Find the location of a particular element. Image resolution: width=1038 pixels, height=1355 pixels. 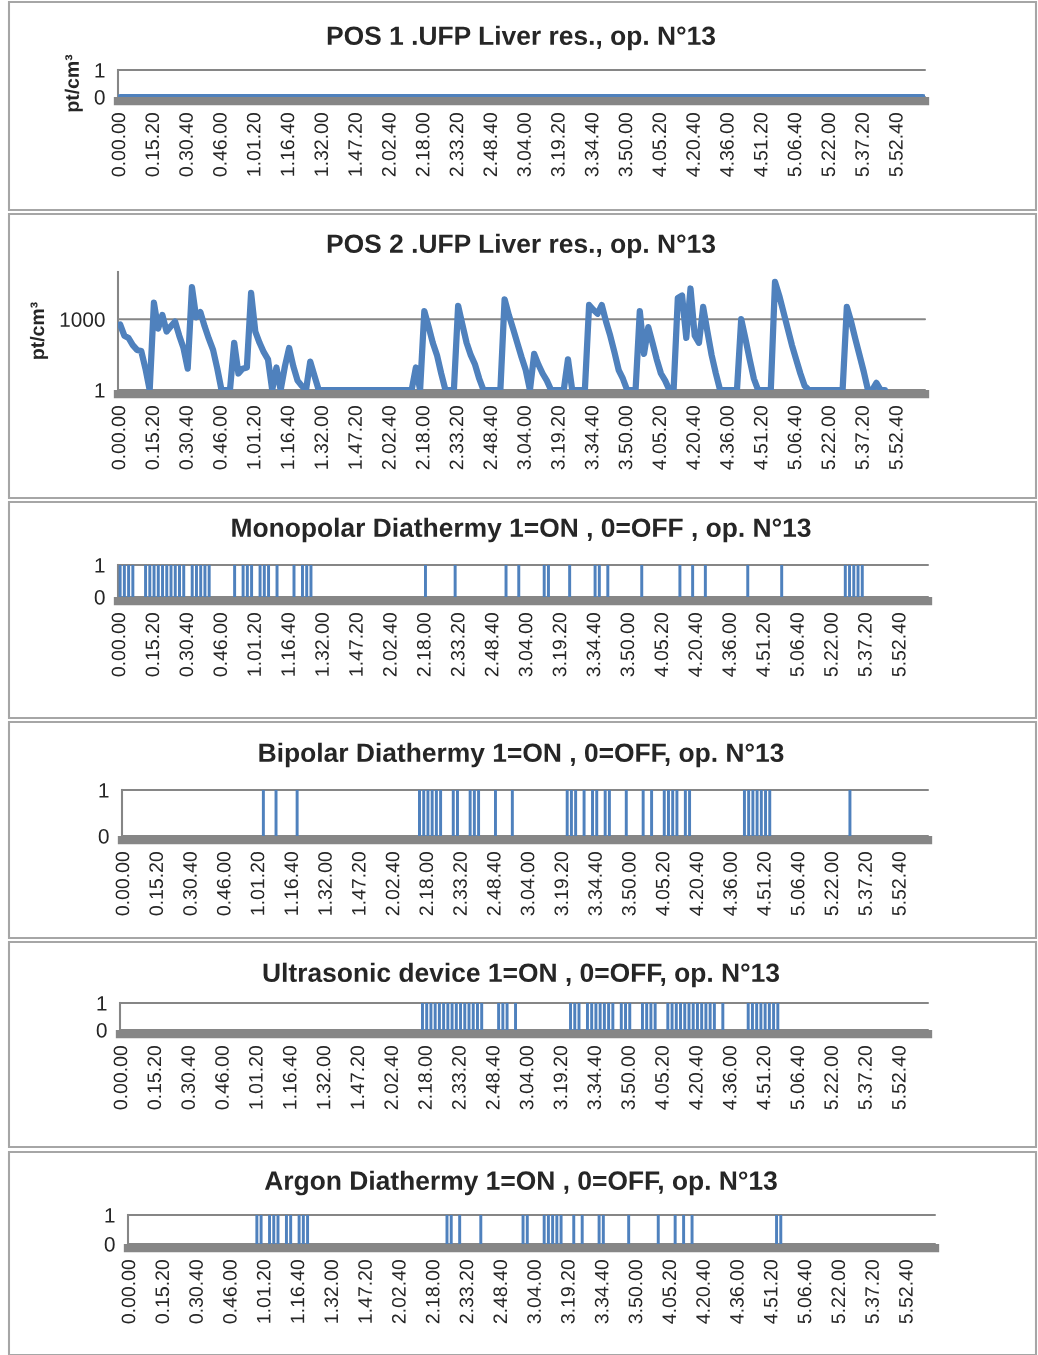

chart-title: Argon Diathermy 1=ON , 0=OFF, op. N°13 is located at coordinates (520, 1183).